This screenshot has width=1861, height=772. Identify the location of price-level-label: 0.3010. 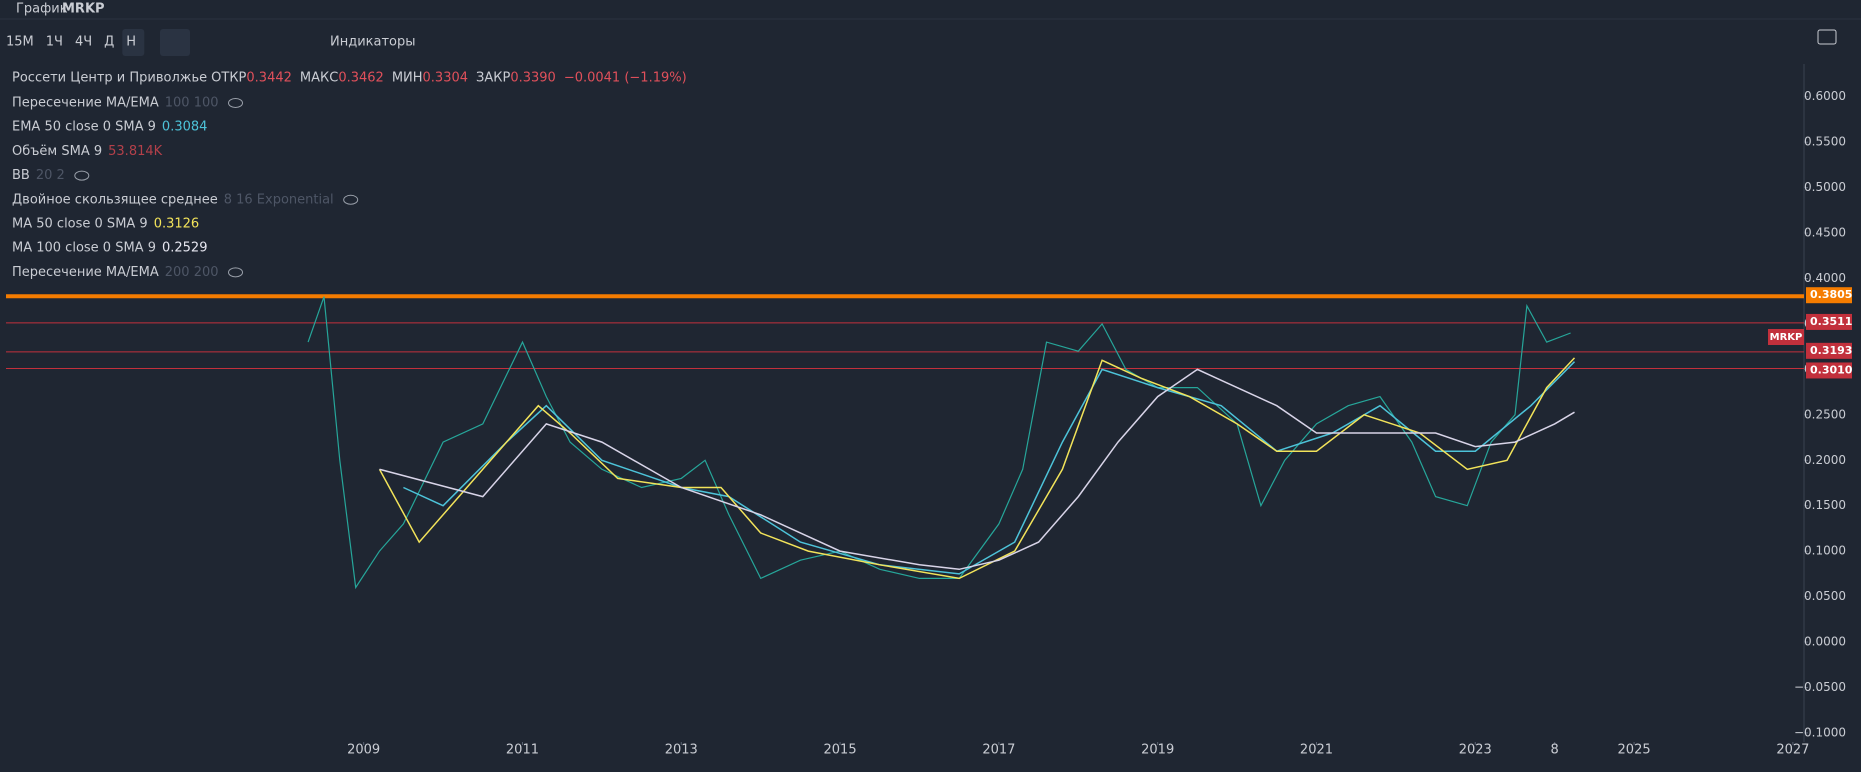
(1831, 369).